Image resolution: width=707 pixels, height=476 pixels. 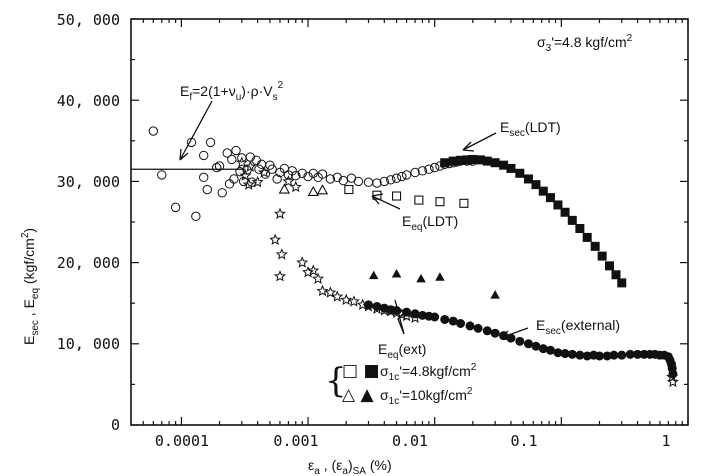 I want to click on eeq-ldt-label: Eeq(LDT), so click(x=430, y=223).